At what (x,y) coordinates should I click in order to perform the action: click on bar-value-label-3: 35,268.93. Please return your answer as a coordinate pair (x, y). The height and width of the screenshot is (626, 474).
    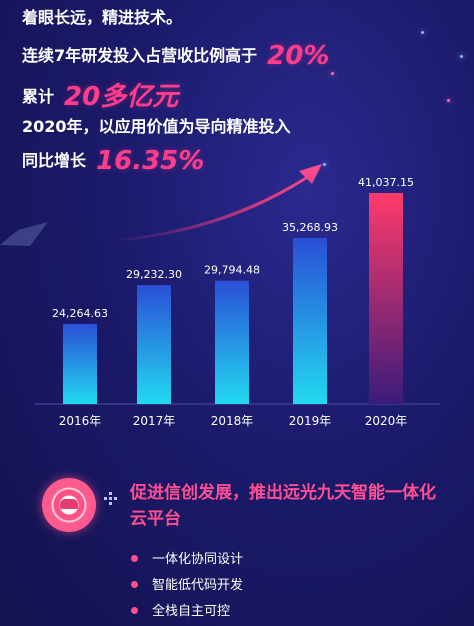
    Looking at the image, I should click on (310, 227).